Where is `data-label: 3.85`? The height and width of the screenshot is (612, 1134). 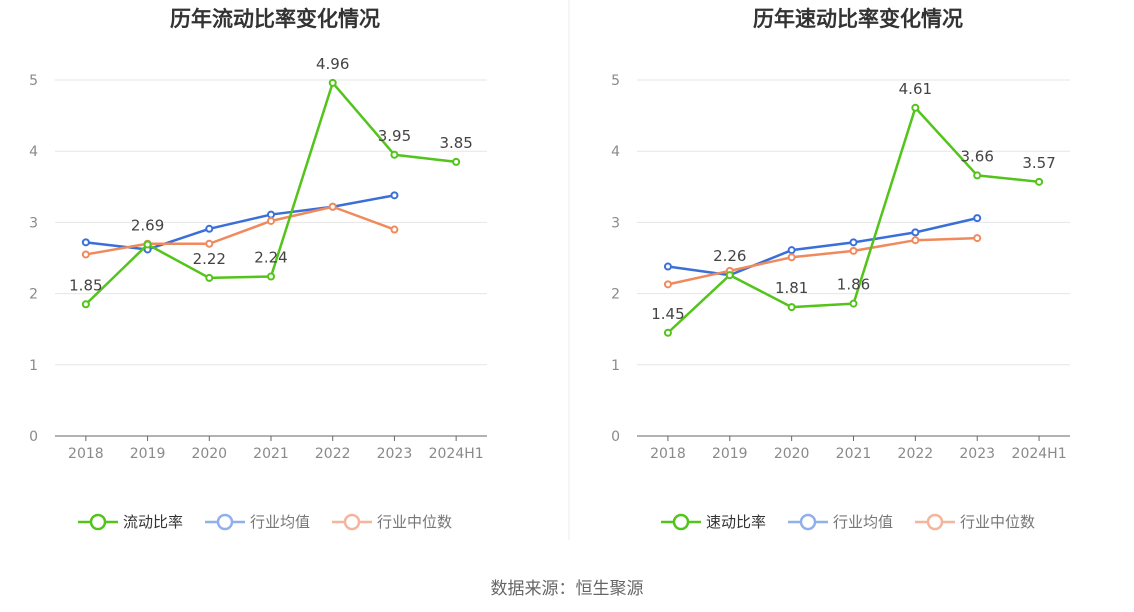 data-label: 3.85 is located at coordinates (455, 143).